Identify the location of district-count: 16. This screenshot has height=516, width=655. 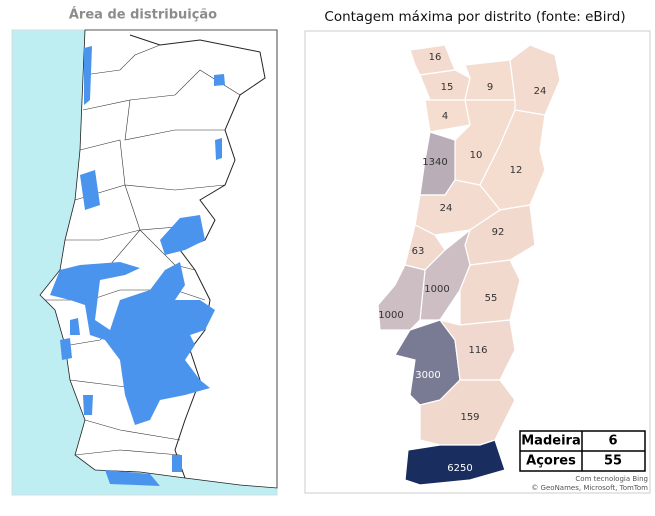
(435, 57).